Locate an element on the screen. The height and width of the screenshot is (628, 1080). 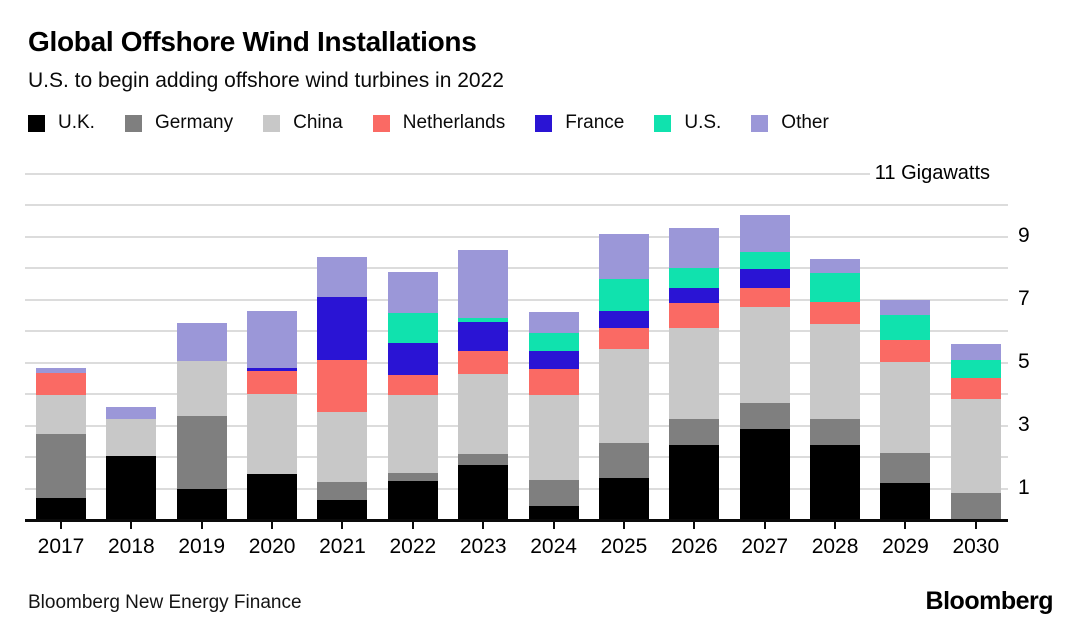
bar-segment-china-2030 is located at coordinates (975, 446).